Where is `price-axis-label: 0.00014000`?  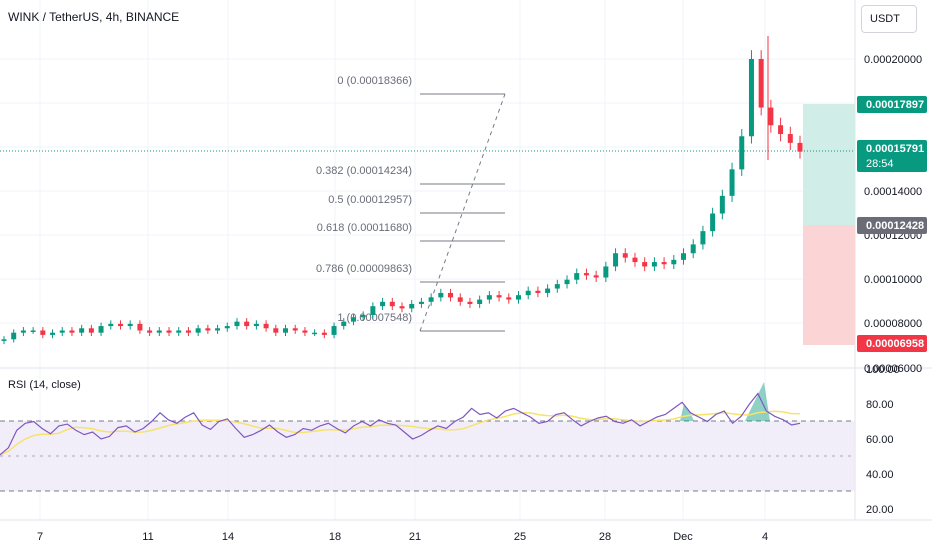 price-axis-label: 0.00014000 is located at coordinates (893, 192).